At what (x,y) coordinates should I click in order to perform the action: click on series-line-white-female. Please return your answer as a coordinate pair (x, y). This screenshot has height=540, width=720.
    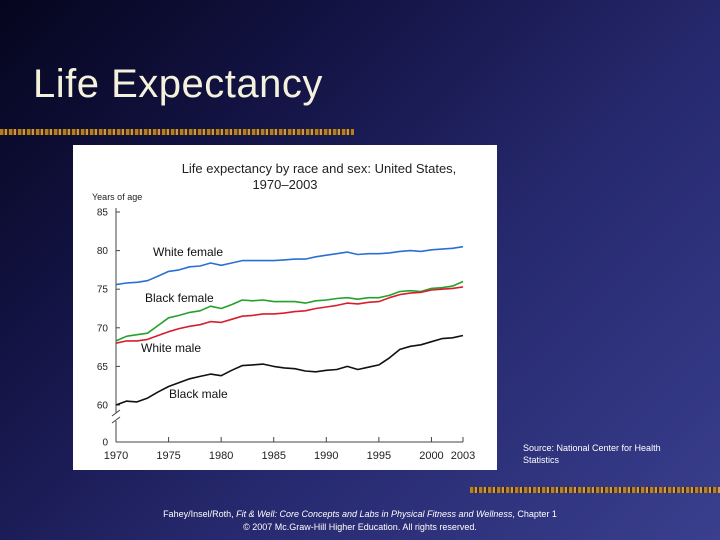
    Looking at the image, I should click on (289, 265).